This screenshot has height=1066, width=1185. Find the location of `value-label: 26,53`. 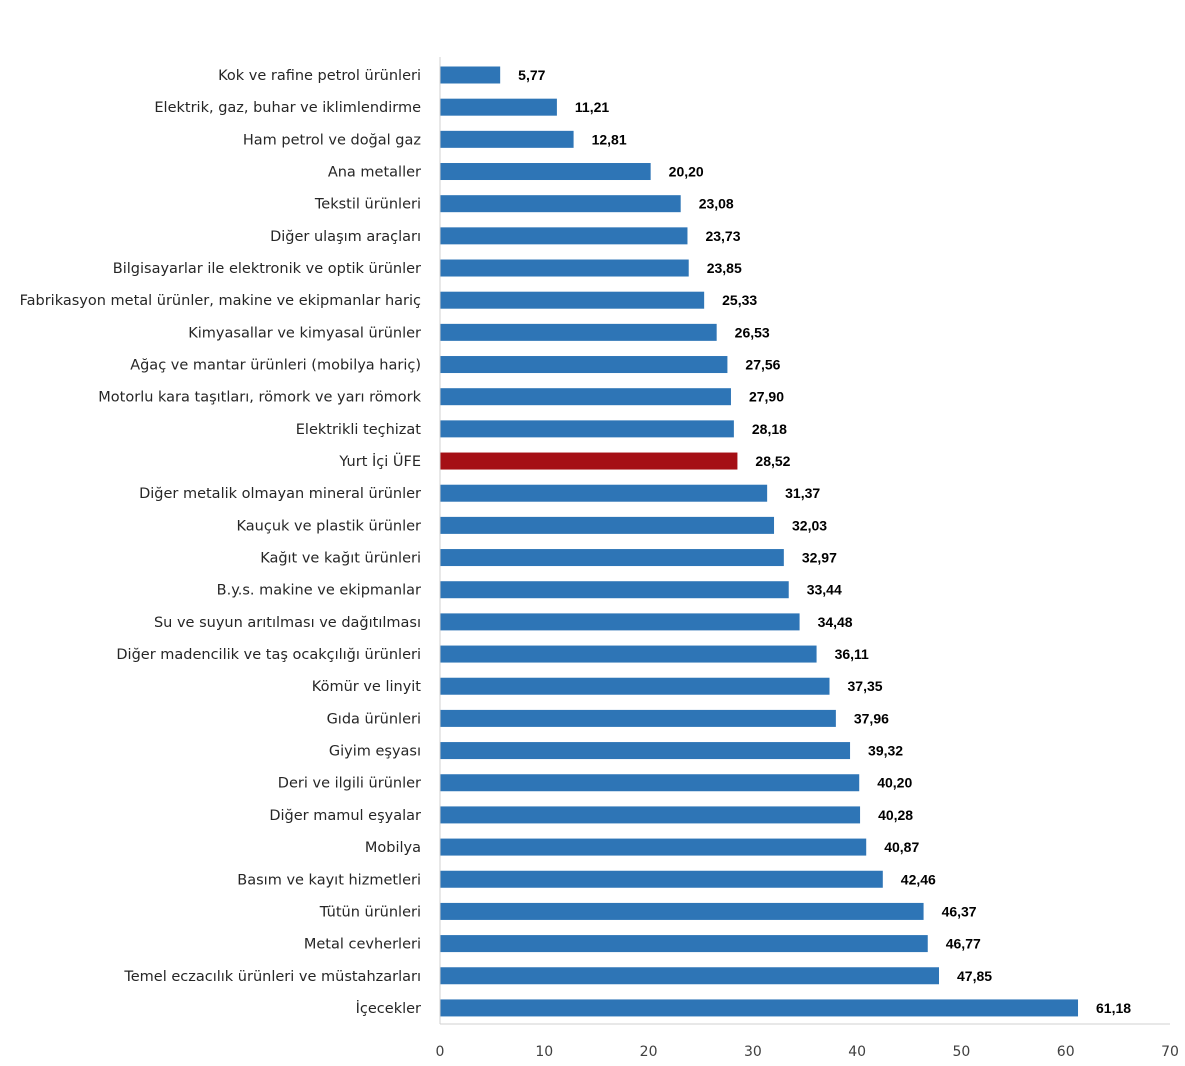

value-label: 26,53 is located at coordinates (752, 332).